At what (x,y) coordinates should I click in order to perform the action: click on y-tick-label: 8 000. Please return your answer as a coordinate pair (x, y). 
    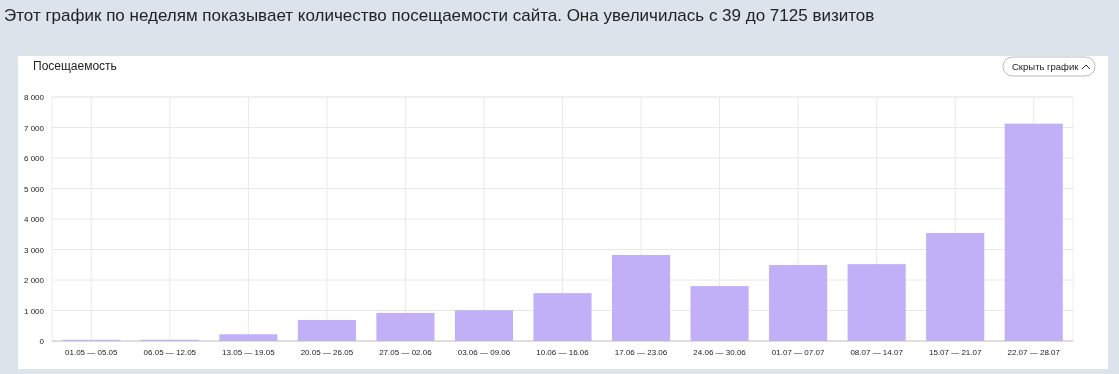
    Looking at the image, I should click on (34, 97).